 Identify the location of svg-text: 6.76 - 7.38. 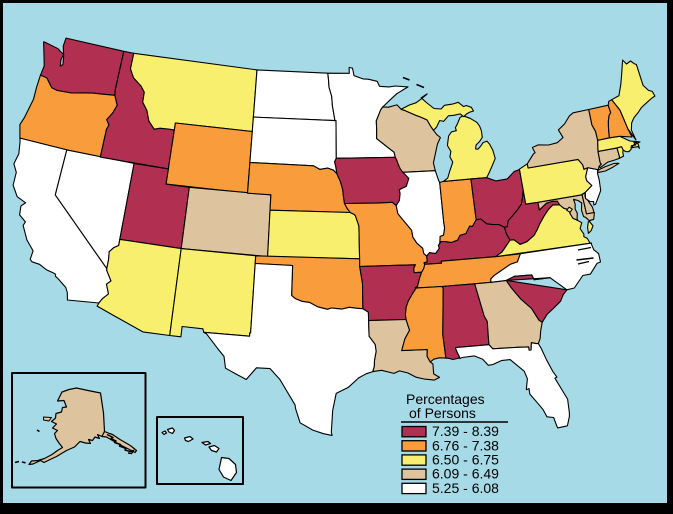
(465, 445).